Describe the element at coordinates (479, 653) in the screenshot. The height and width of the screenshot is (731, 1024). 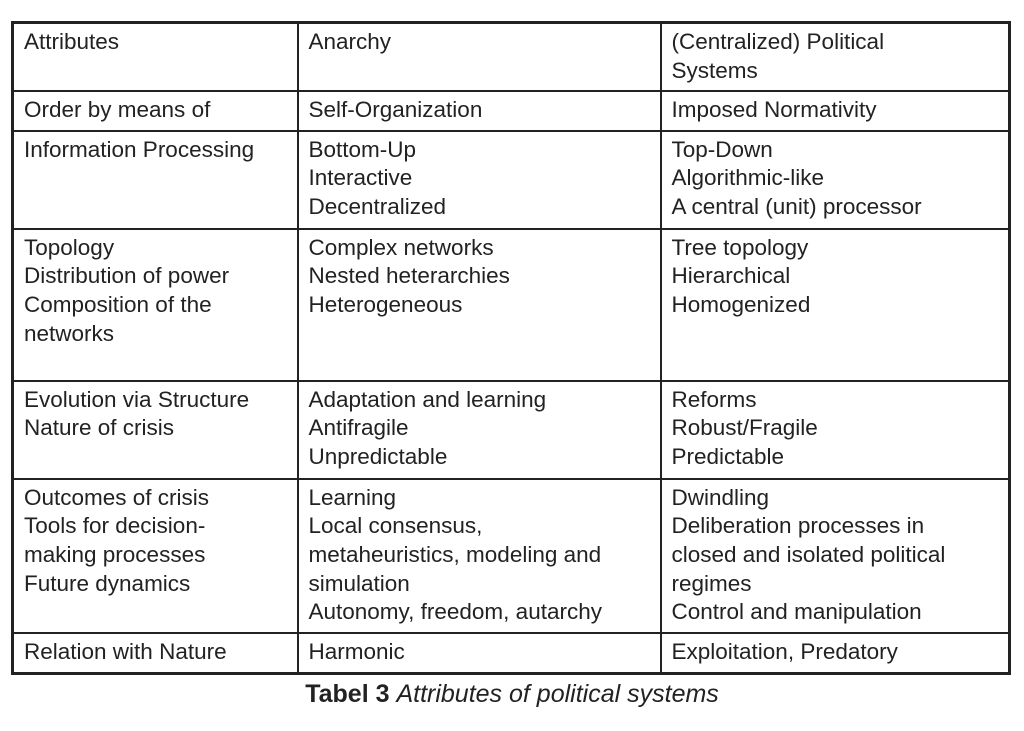
I see `table-cell: Harmonic` at that location.